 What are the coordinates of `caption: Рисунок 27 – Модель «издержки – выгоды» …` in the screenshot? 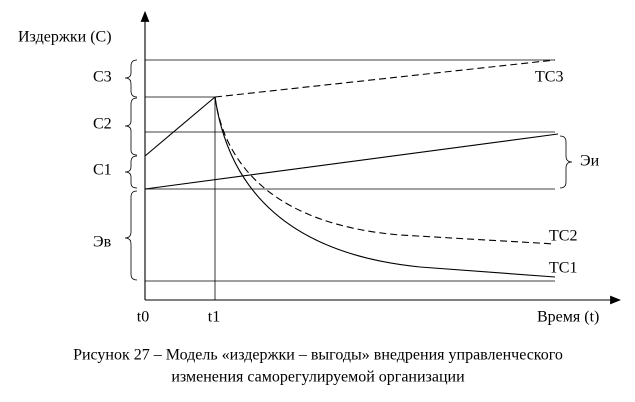 It's located at (318, 355).